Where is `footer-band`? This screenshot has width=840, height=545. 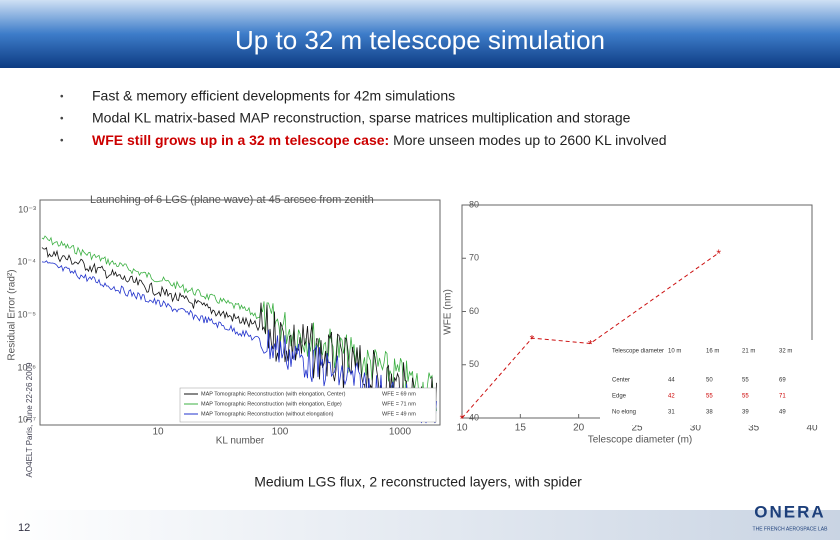 footer-band is located at coordinates (420, 525).